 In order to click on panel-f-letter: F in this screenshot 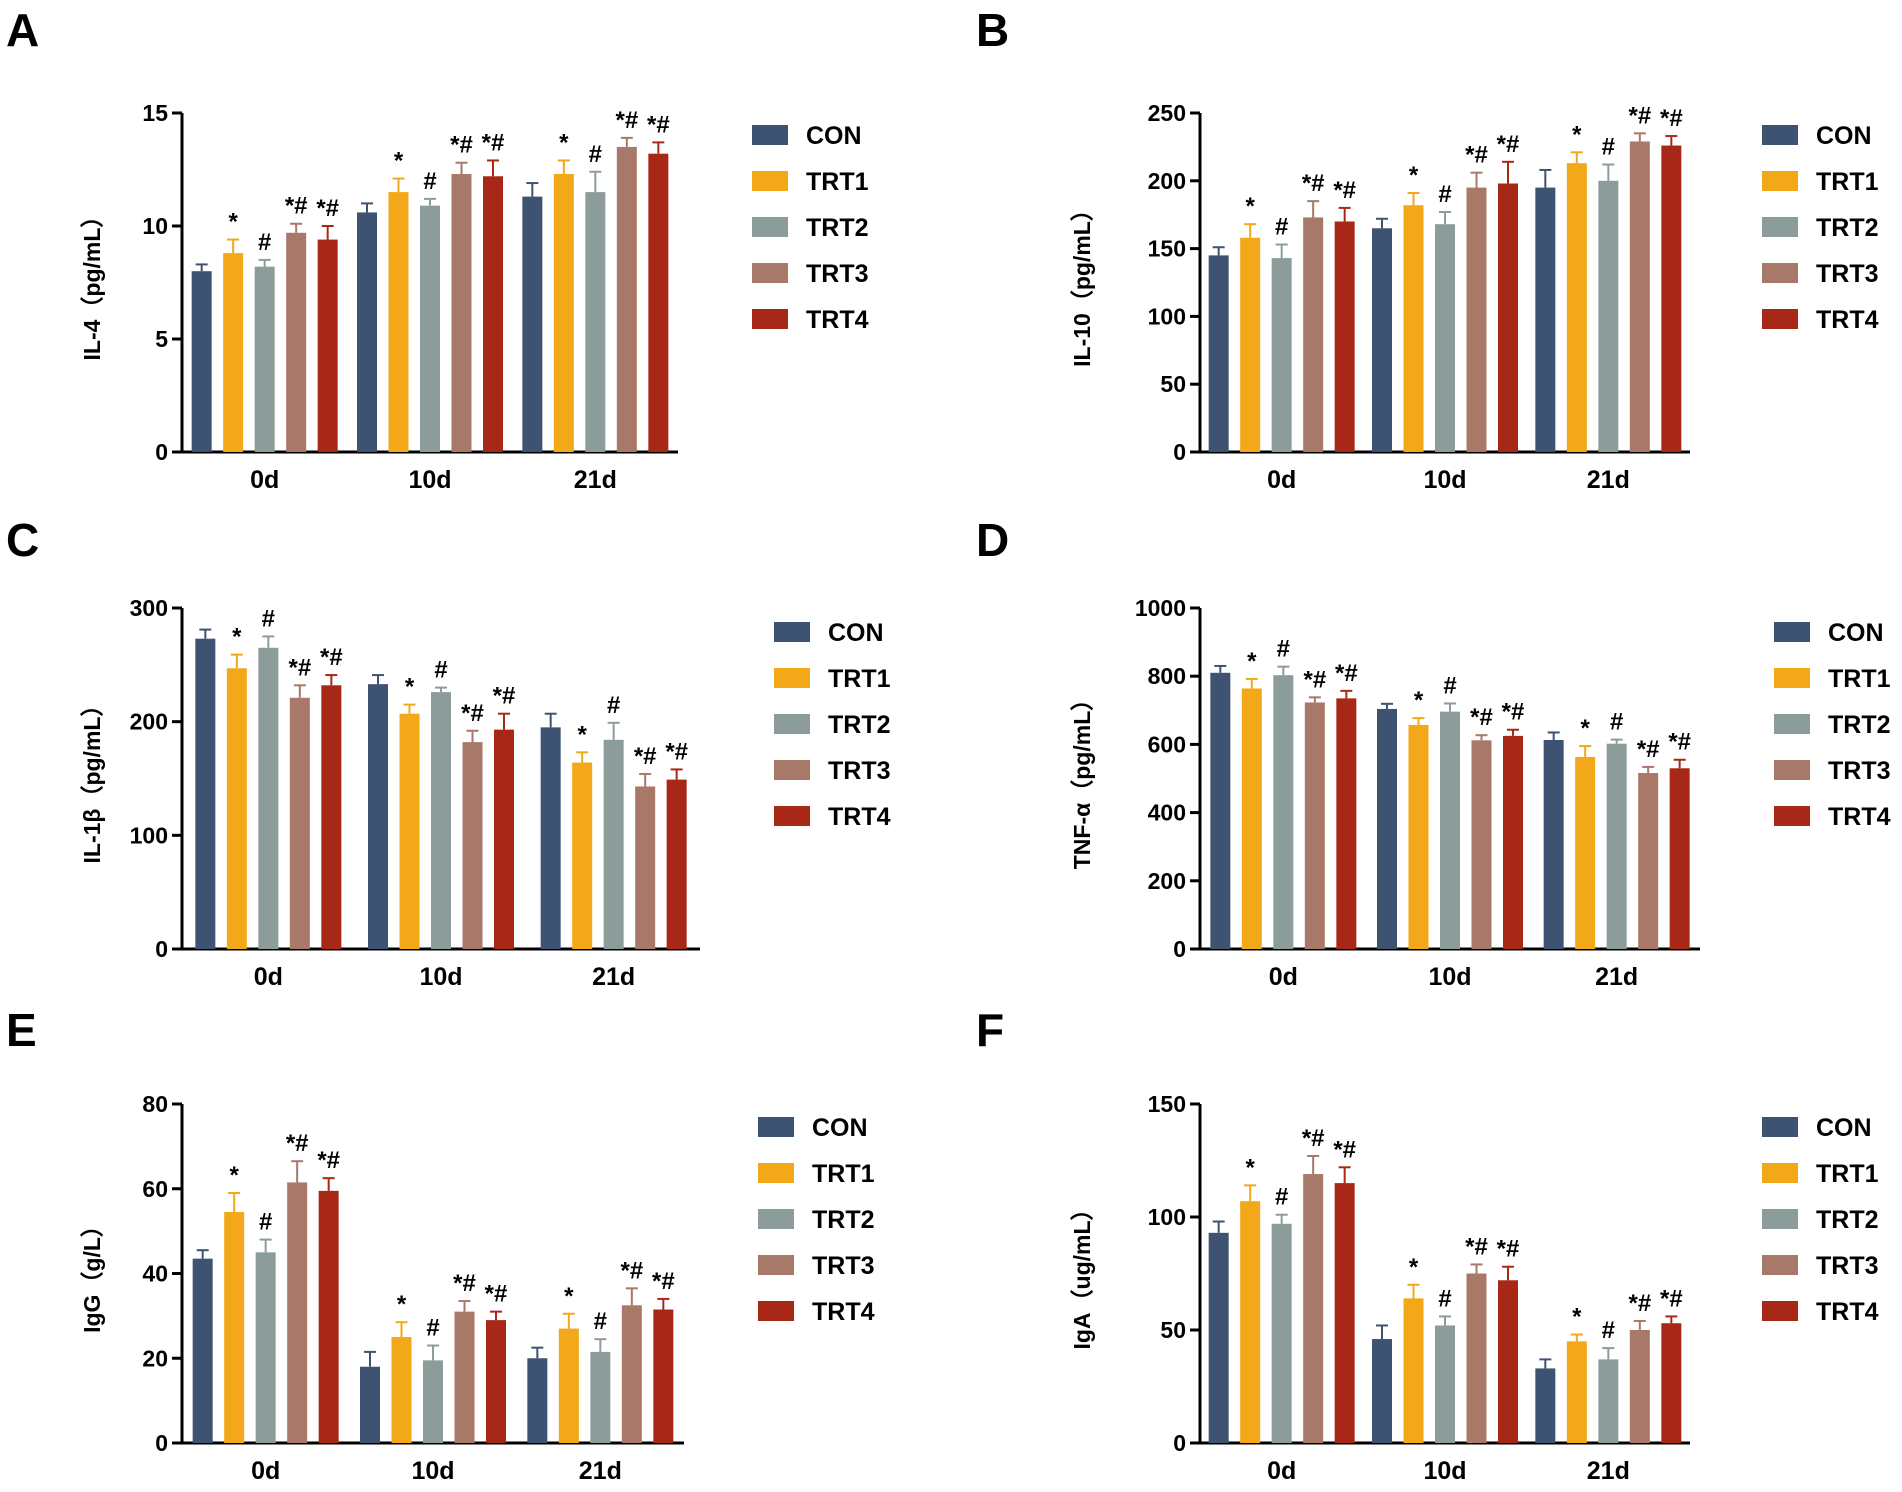, I will do `click(990, 1030)`.